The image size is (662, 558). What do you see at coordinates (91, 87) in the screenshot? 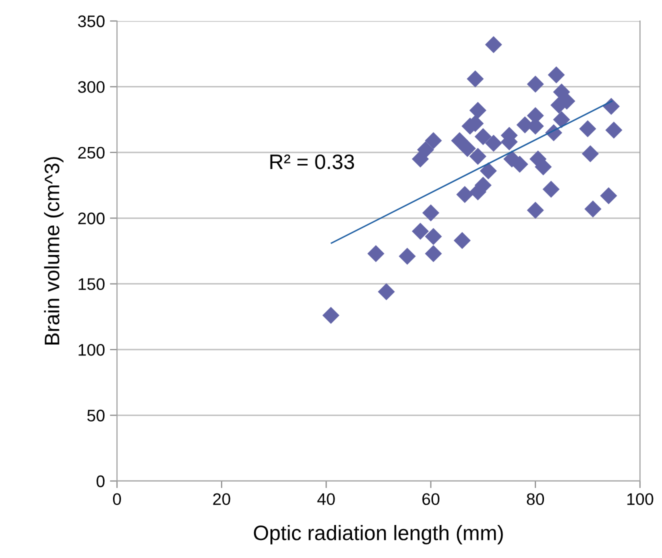
I see `y-tick-label: 300` at bounding box center [91, 87].